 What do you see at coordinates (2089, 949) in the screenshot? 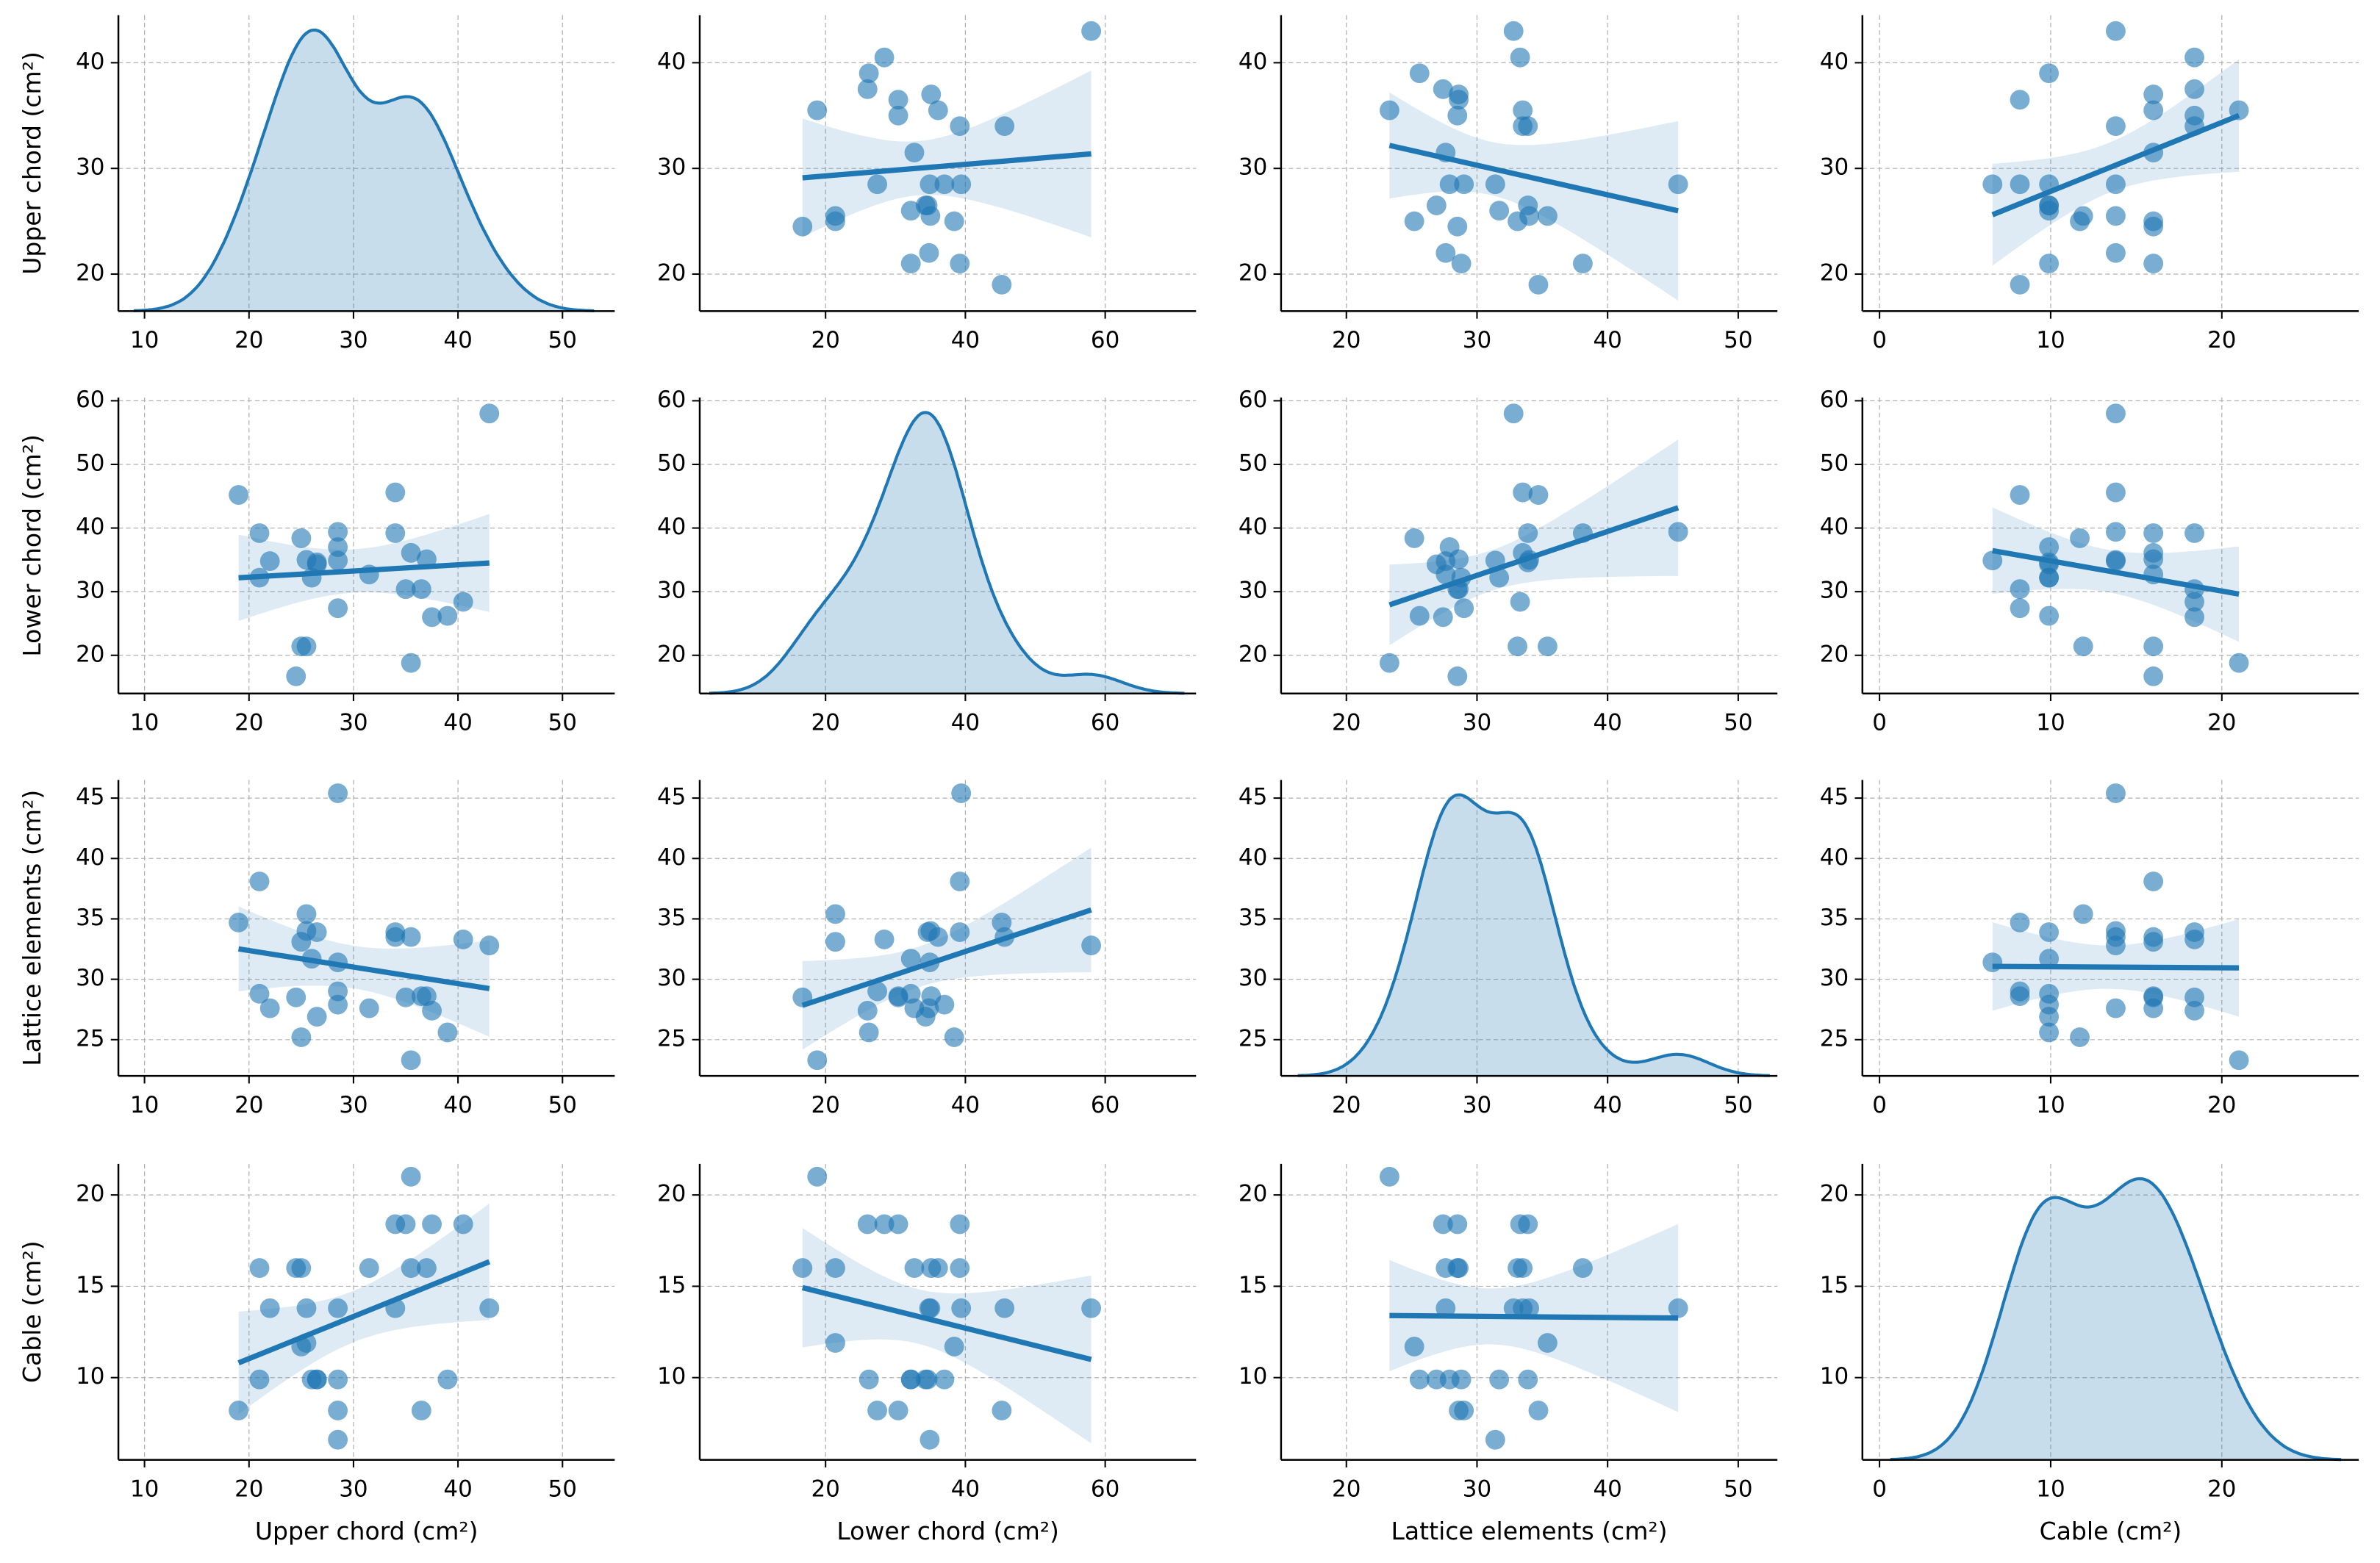
I see `panel: 0 10 20 25 30 35 40 45` at bounding box center [2089, 949].